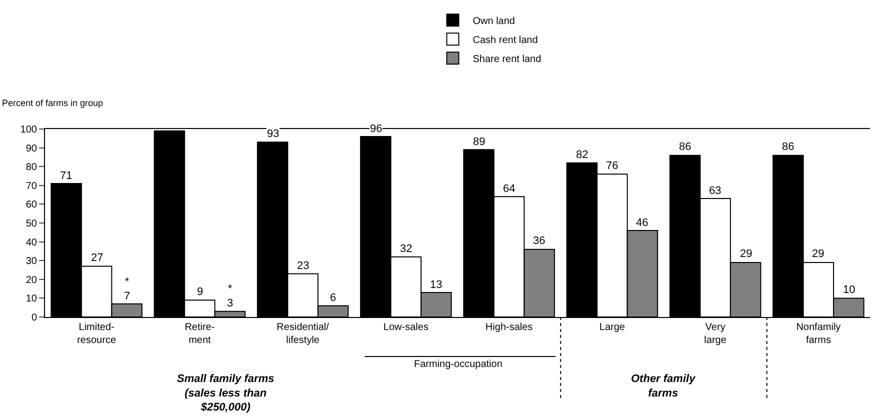 This screenshot has height=419, width=875. What do you see at coordinates (66, 176) in the screenshot?
I see `data-label: 71` at bounding box center [66, 176].